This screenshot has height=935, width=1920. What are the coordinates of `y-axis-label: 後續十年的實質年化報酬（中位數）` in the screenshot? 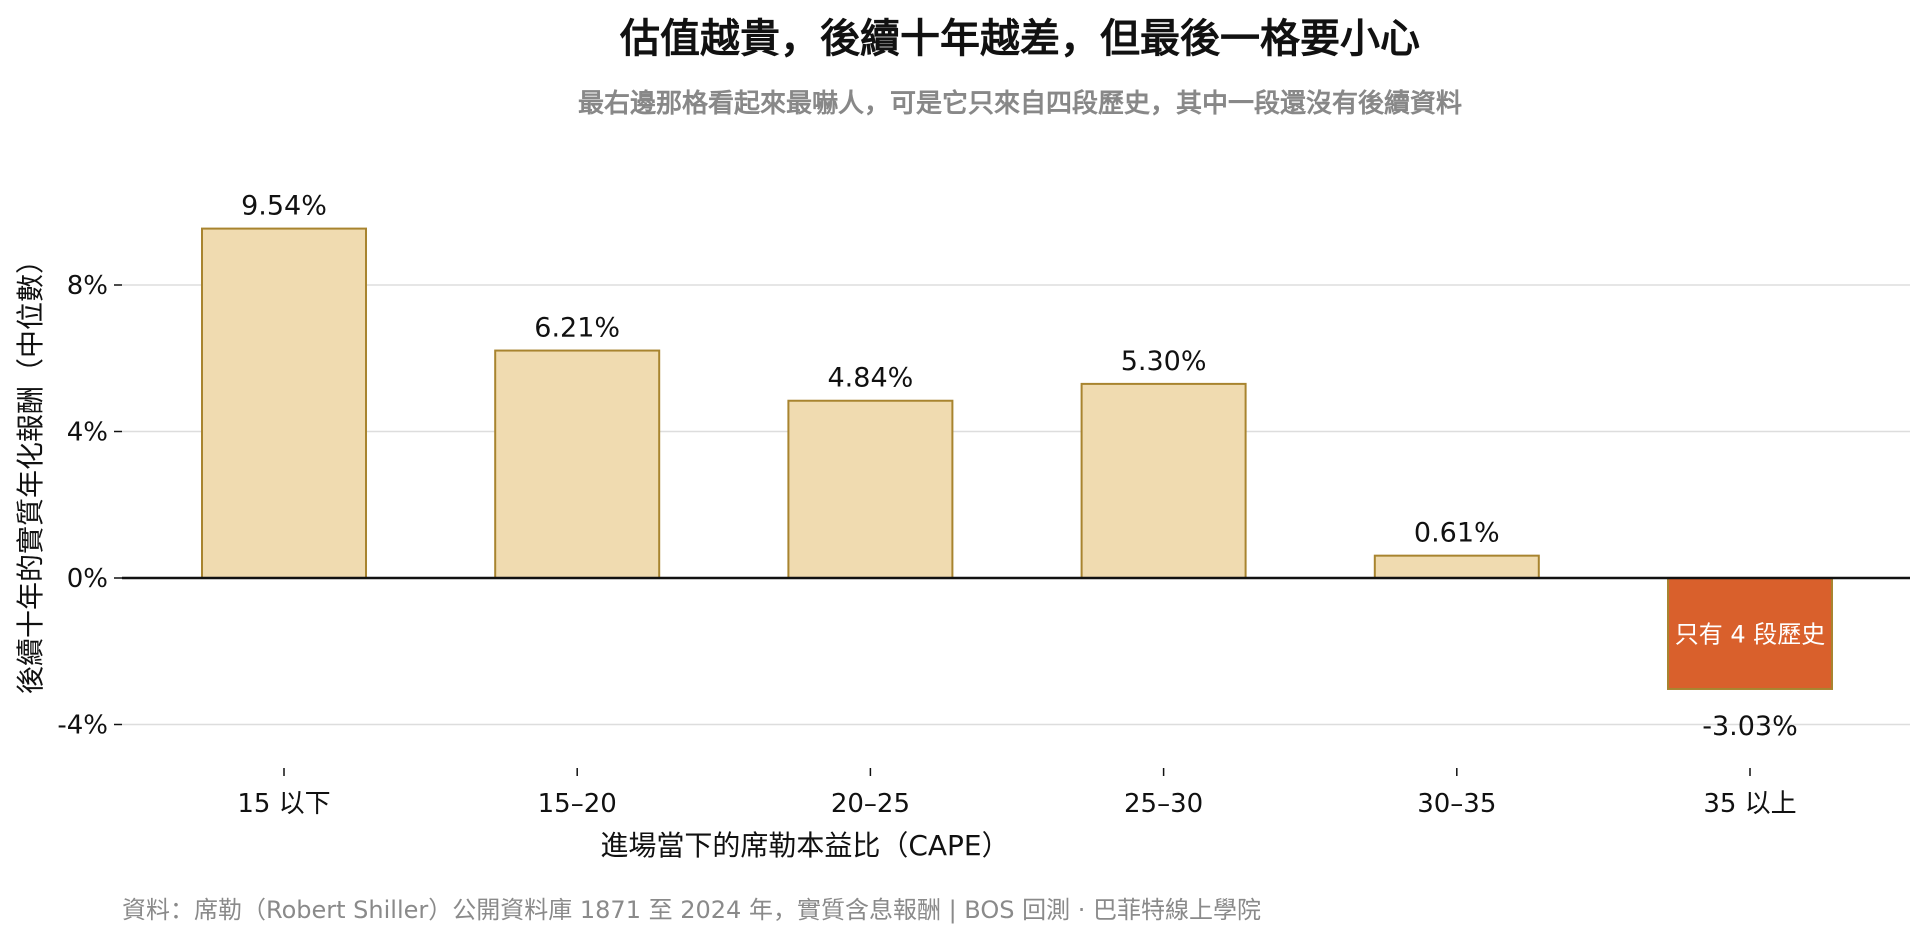 It's located at (30, 470).